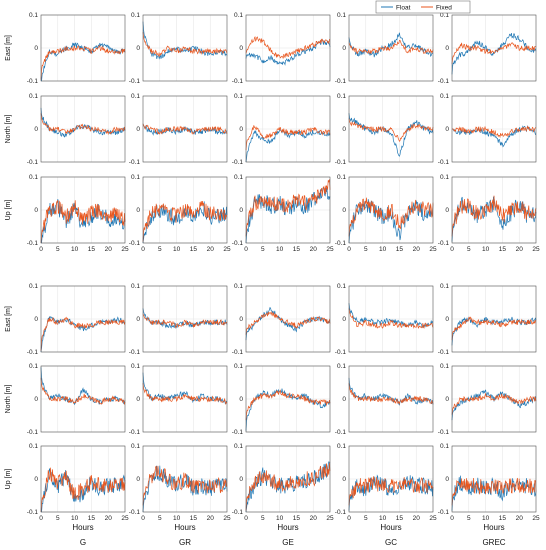 Image resolution: width=546 pixels, height=550 pixels. What do you see at coordinates (138, 319) in the screenshot?
I see `ytick-g2-r1-c2-1: 0` at bounding box center [138, 319].